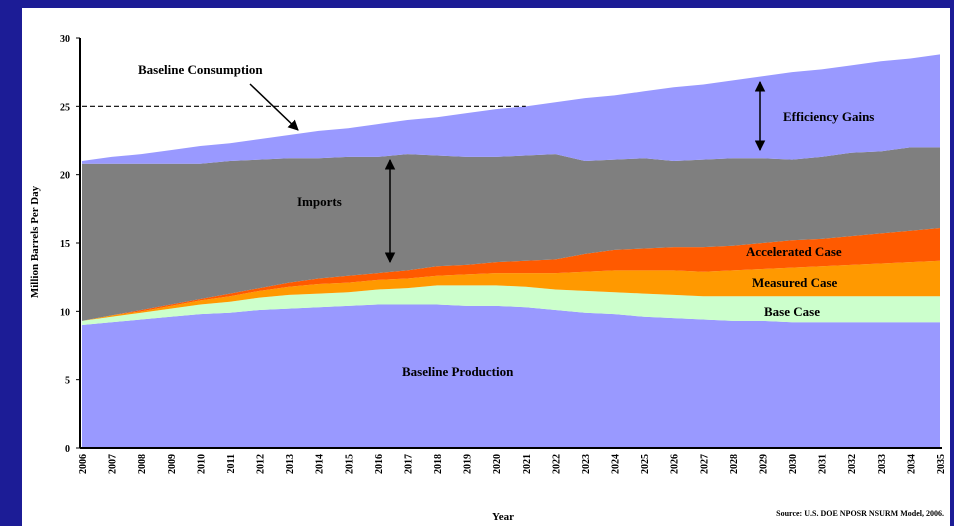 This screenshot has height=526, width=954. What do you see at coordinates (882, 464) in the screenshot?
I see `x-tick-label: 2033` at bounding box center [882, 464].